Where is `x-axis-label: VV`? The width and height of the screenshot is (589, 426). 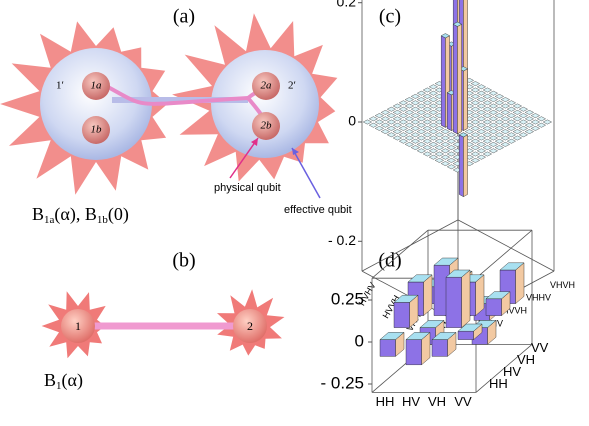
x-axis-label: VV is located at coordinates (463, 401).